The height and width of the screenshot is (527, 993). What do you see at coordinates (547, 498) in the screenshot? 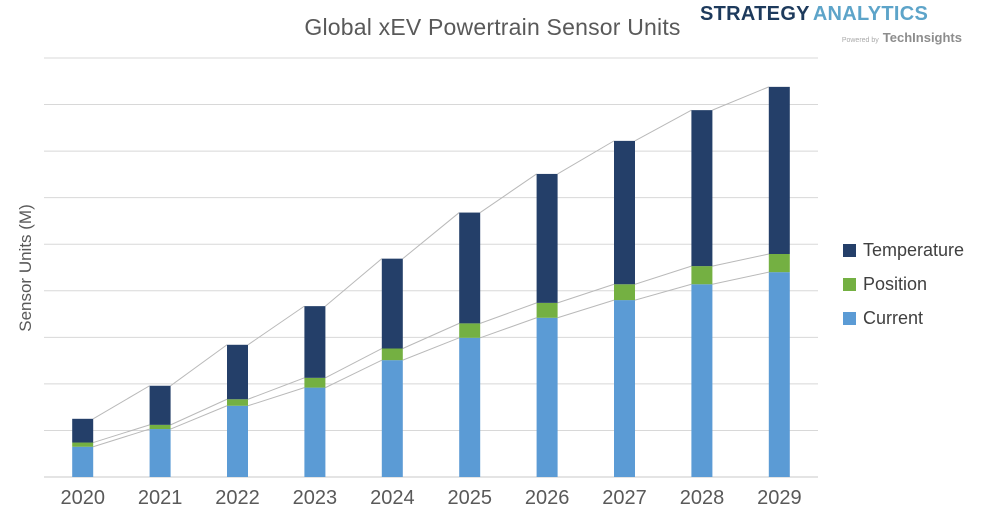
I see `x-tick-label: 2026` at bounding box center [547, 498].